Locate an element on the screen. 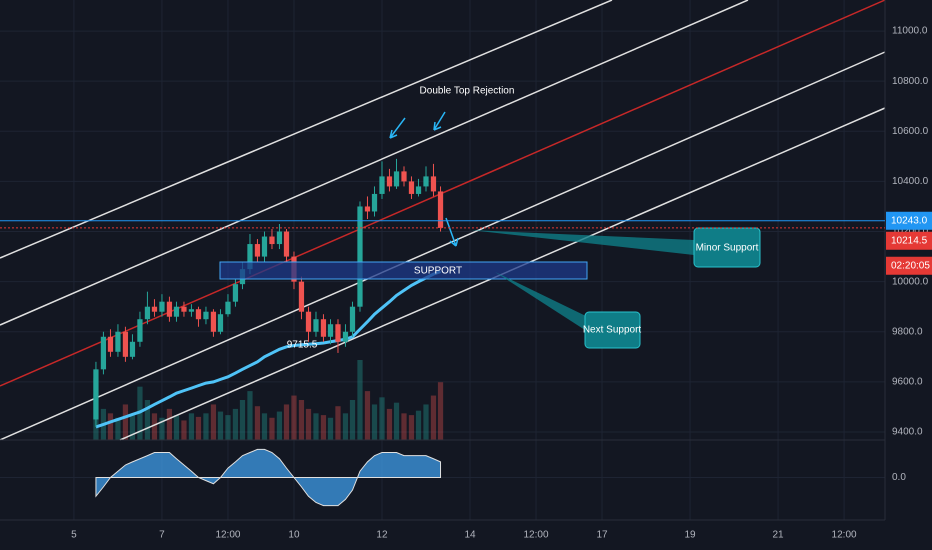  countdown-tag is located at coordinates (909, 265).